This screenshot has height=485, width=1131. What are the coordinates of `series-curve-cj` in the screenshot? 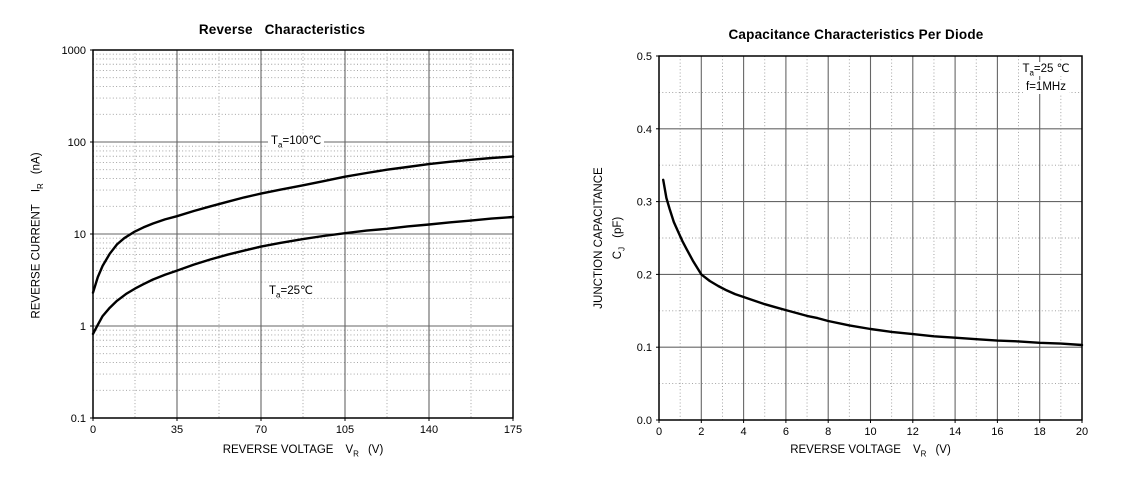 It's located at (873, 262).